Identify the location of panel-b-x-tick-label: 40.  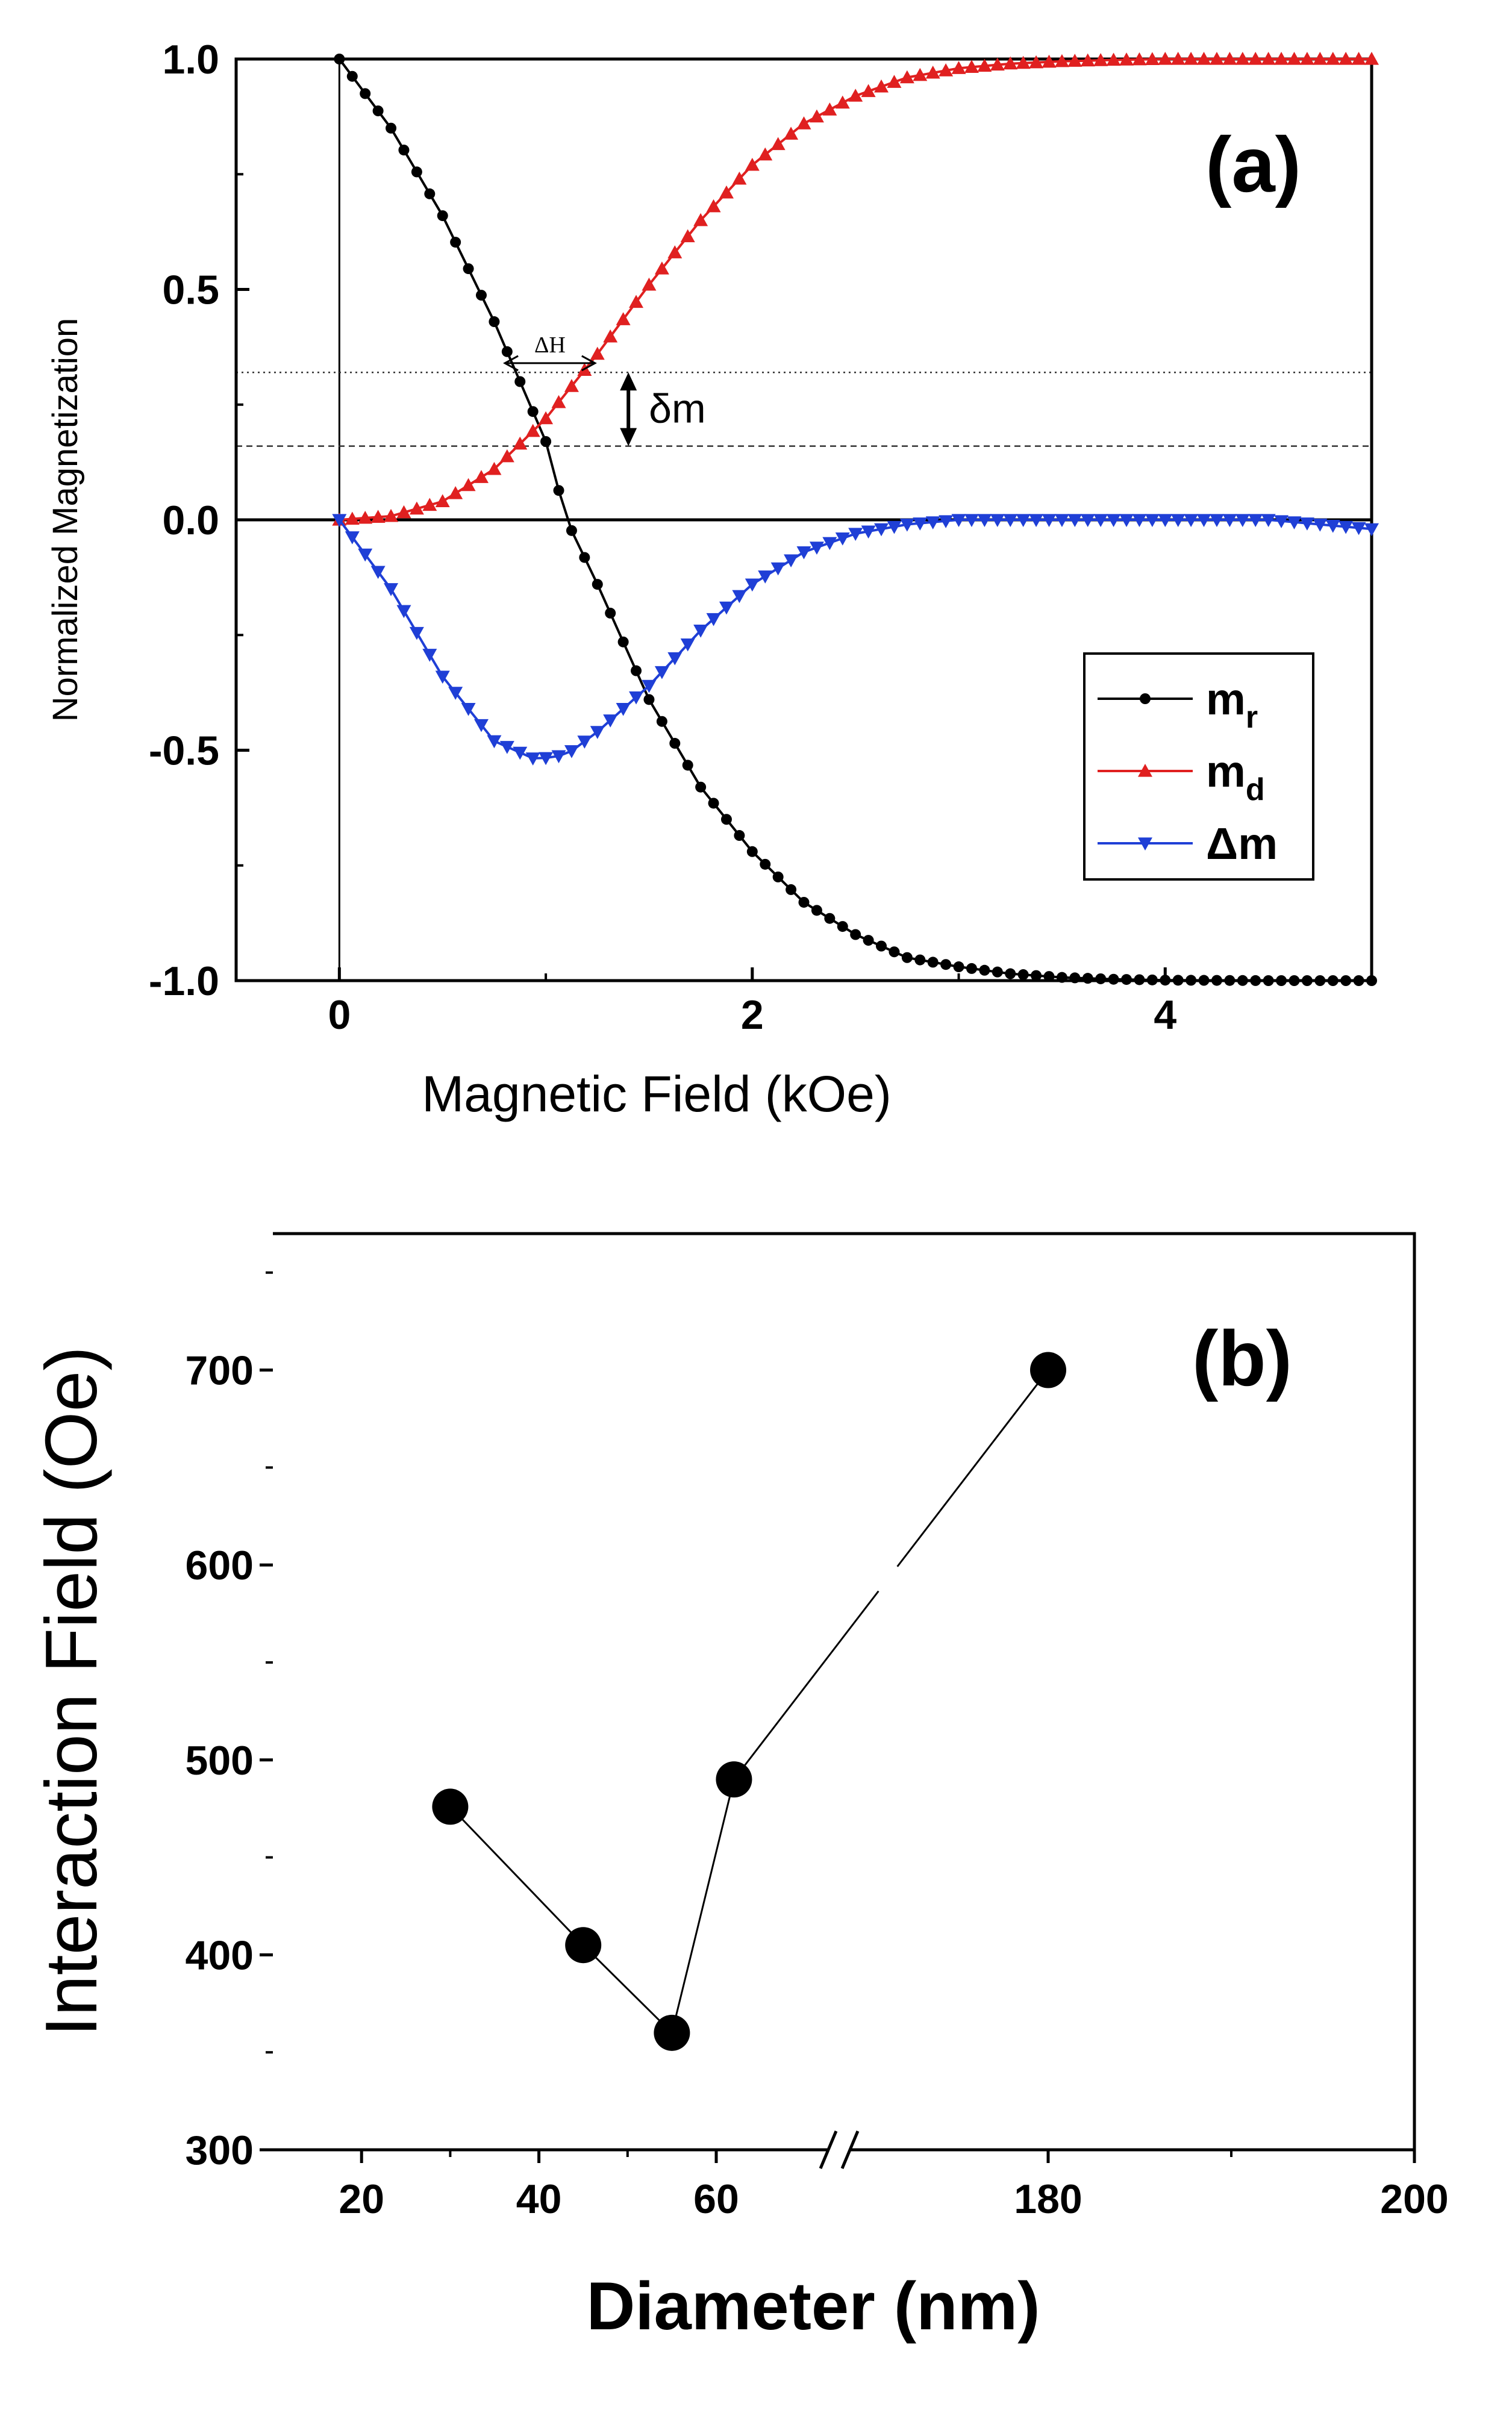
(539, 2199).